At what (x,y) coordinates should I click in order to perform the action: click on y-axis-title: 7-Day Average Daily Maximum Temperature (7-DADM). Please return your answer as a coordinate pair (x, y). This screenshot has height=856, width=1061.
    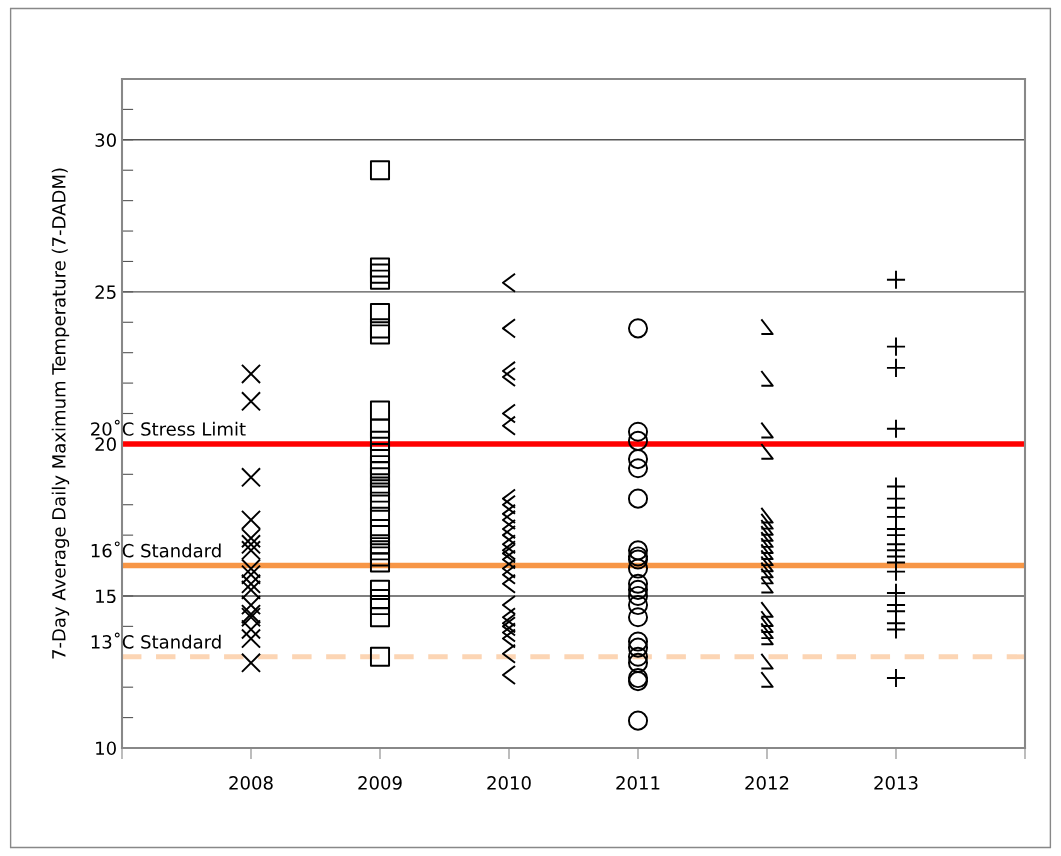
    Looking at the image, I should click on (60, 413).